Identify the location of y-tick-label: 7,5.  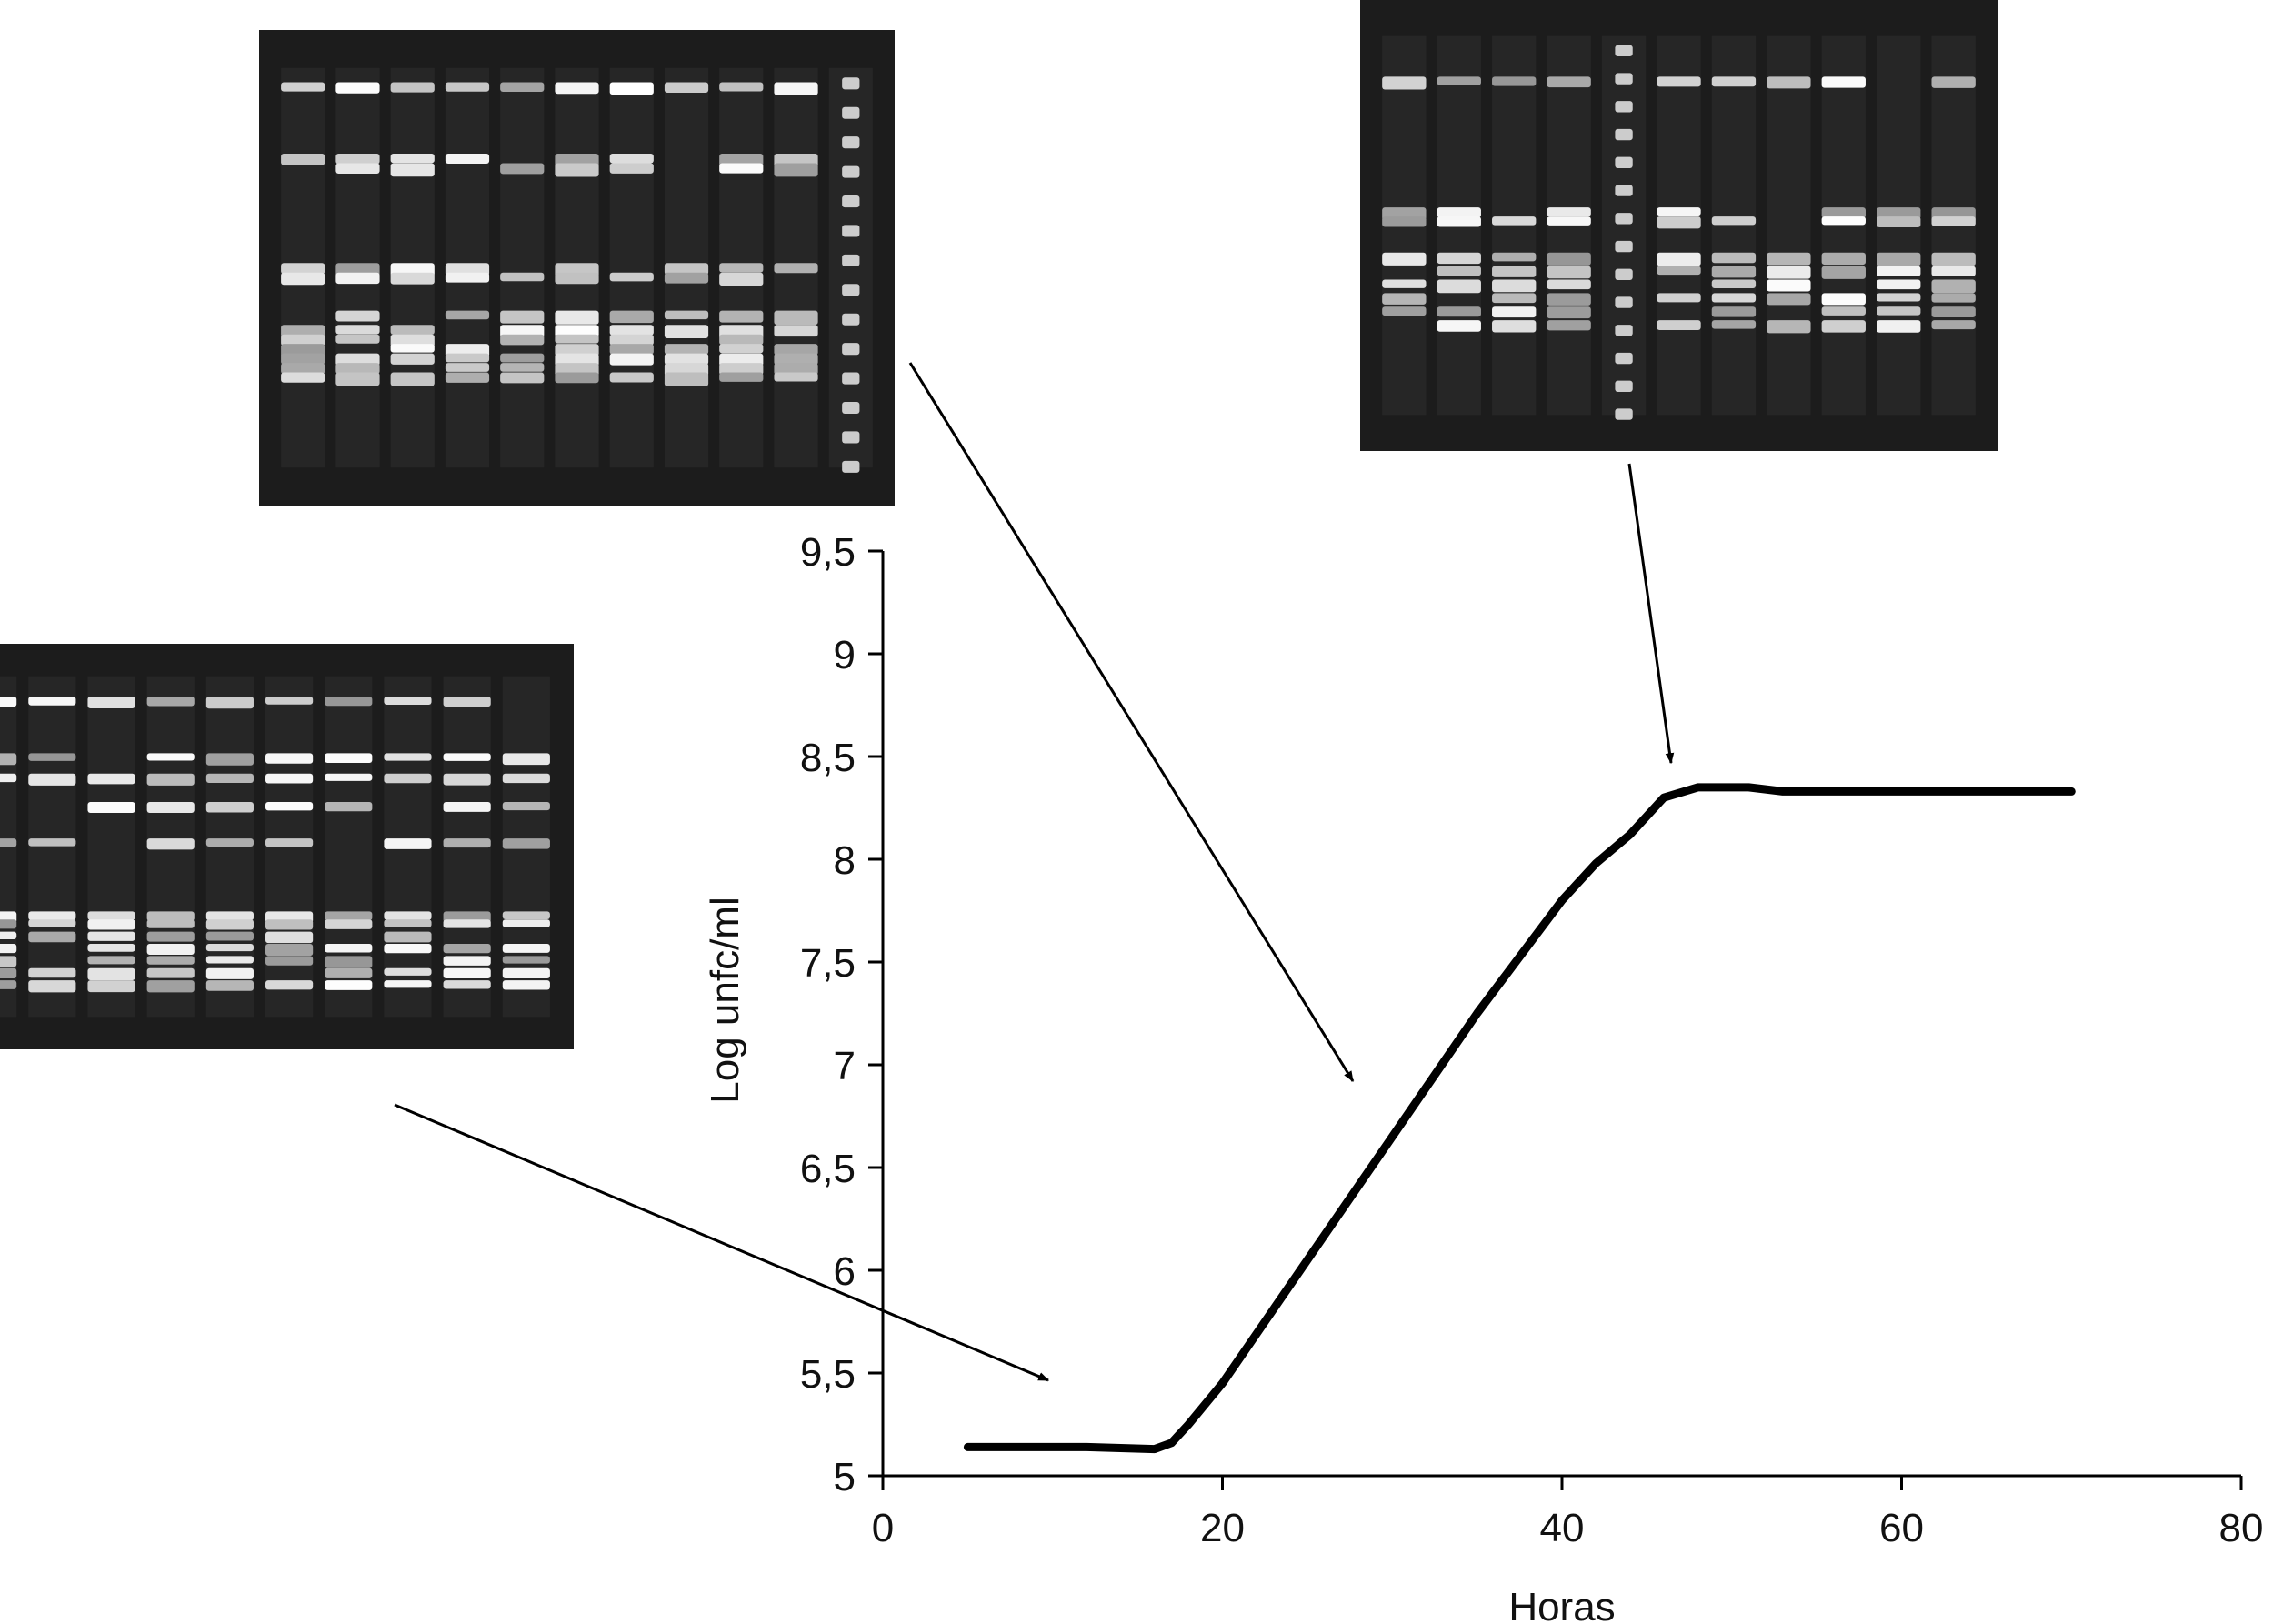
(828, 963).